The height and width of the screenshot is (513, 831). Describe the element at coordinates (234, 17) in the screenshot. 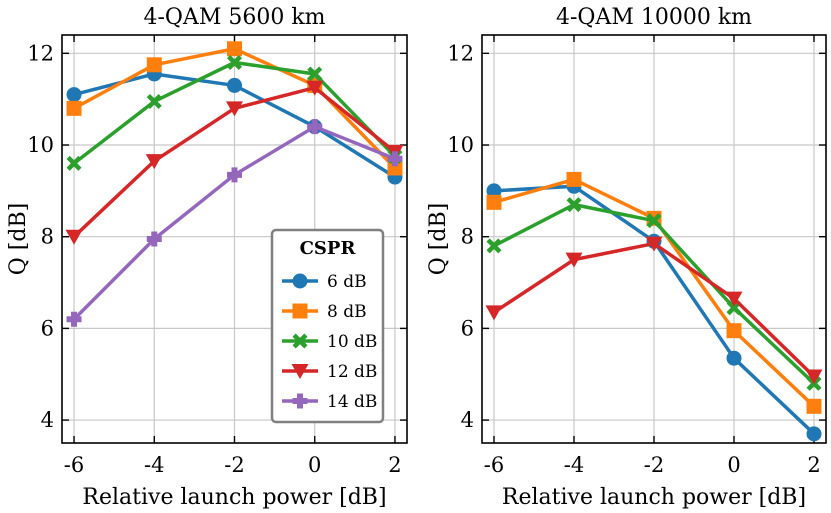

I see `left-chart-title: 4-QAM 5600 km` at that location.